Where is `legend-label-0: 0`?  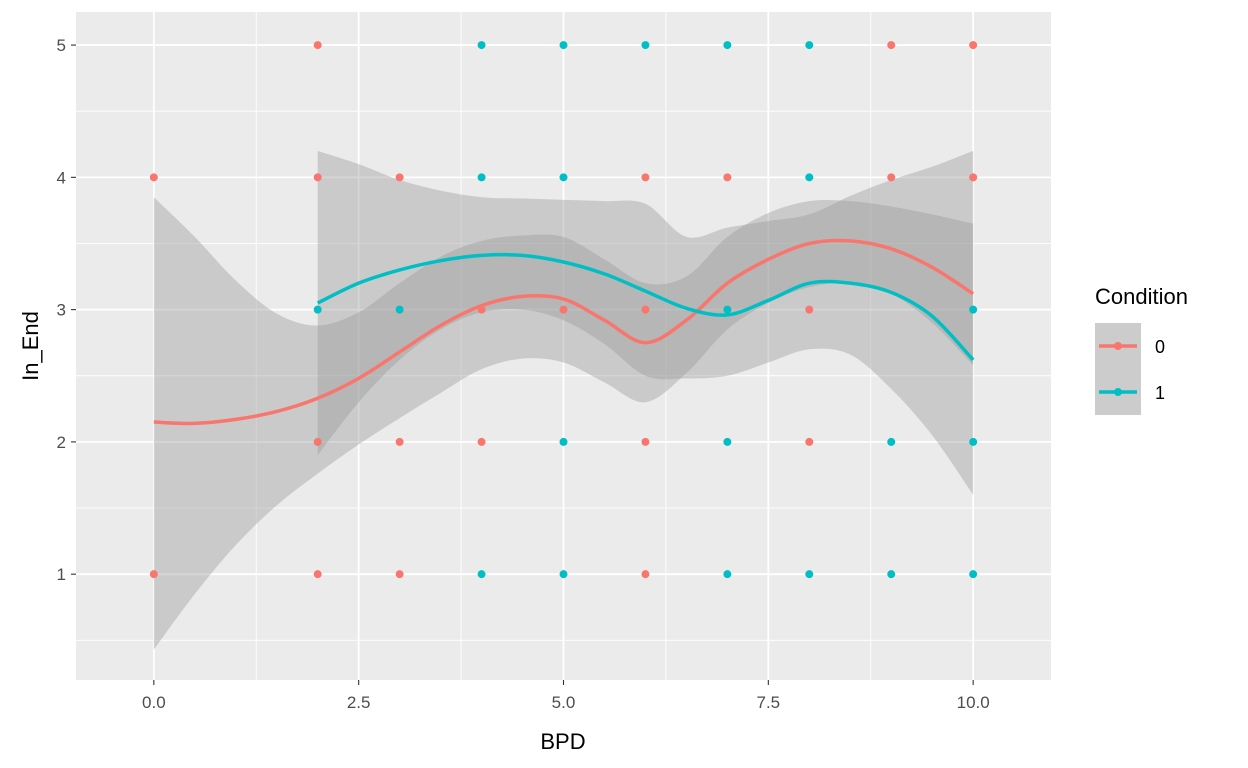
legend-label-0: 0 is located at coordinates (1160, 347).